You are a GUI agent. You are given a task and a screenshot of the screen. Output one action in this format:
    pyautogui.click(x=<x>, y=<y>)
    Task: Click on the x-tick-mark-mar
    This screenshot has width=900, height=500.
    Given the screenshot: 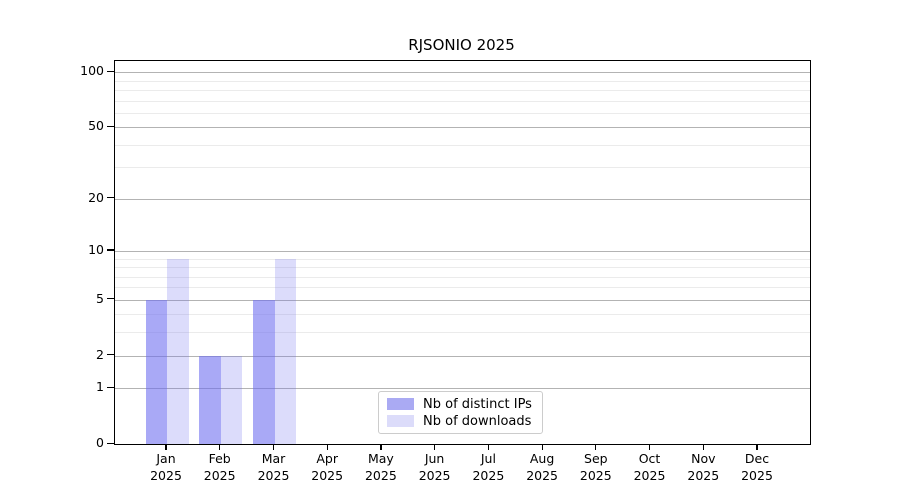 What is the action you would take?
    pyautogui.click(x=273, y=447)
    